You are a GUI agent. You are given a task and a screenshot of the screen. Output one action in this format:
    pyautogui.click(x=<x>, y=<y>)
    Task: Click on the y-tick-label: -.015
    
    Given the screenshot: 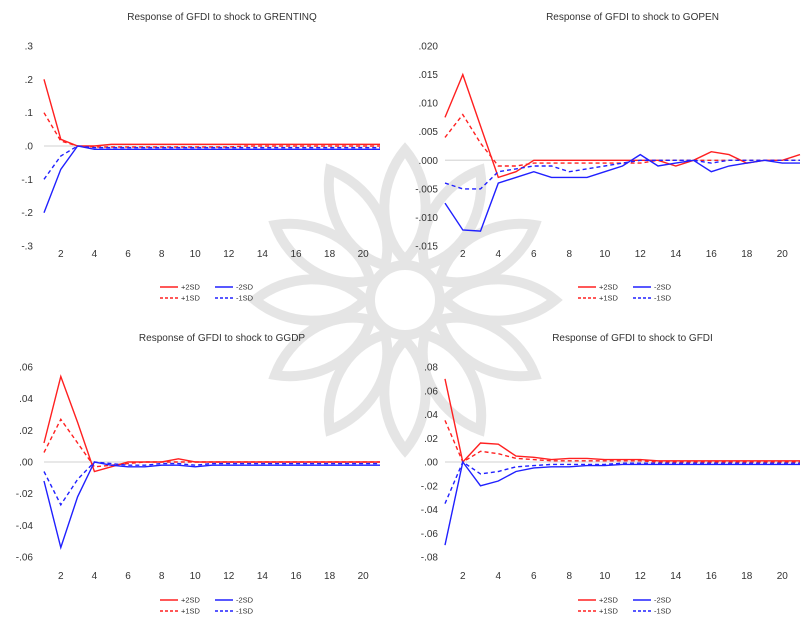 What is the action you would take?
    pyautogui.click(x=426, y=247)
    